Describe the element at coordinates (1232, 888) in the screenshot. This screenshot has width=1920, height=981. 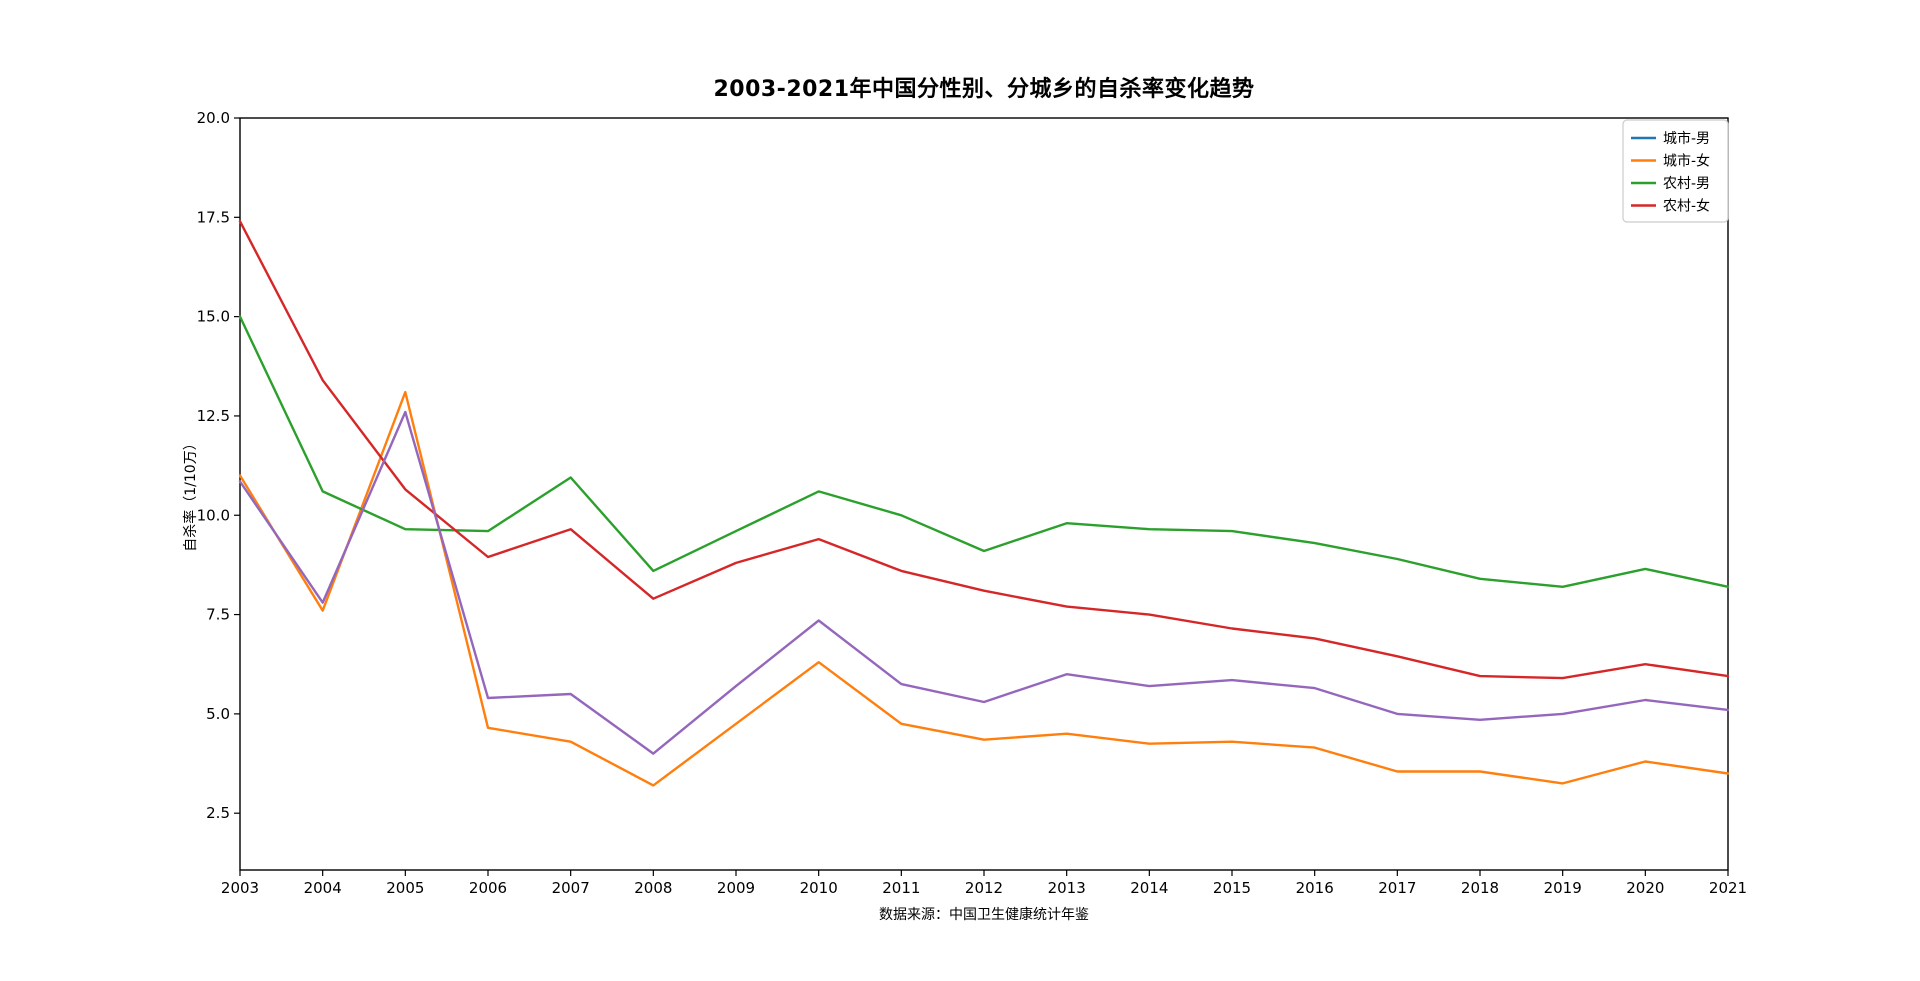
I see `x-tick-label: 2015` at that location.